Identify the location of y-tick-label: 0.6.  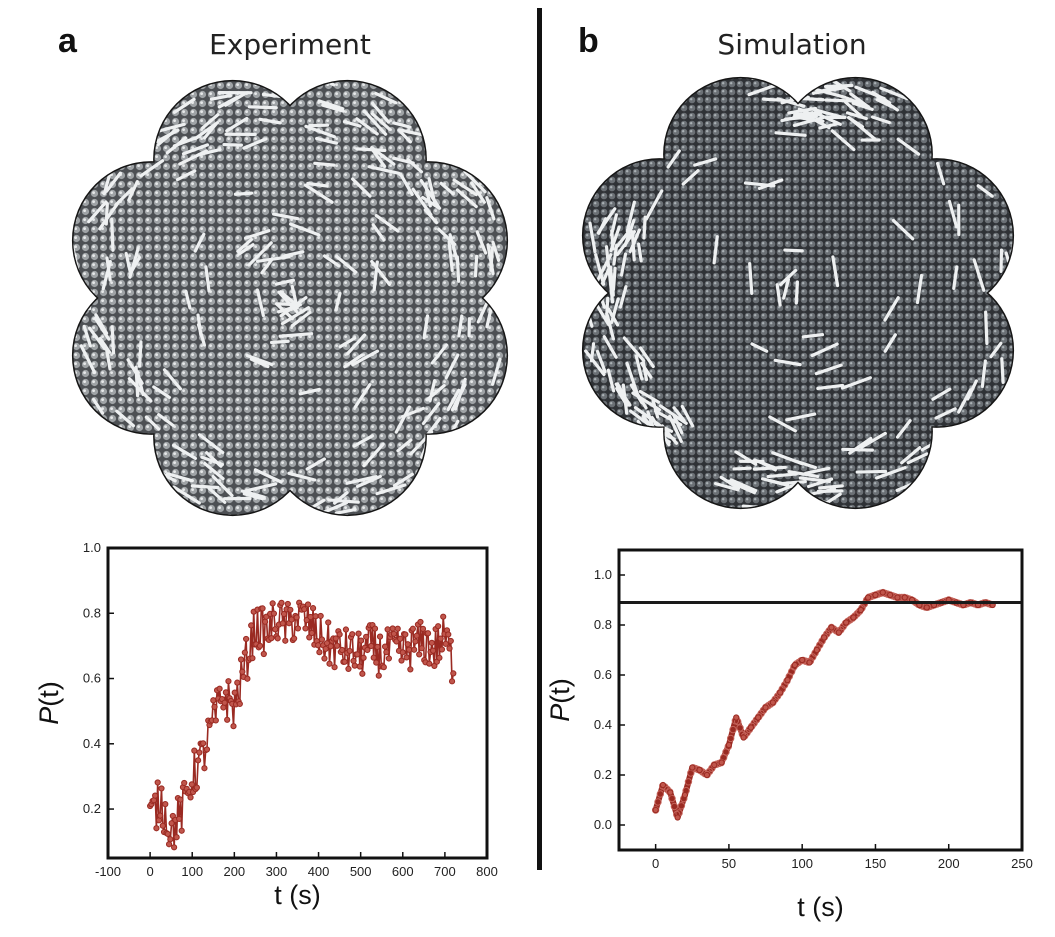
(92, 678).